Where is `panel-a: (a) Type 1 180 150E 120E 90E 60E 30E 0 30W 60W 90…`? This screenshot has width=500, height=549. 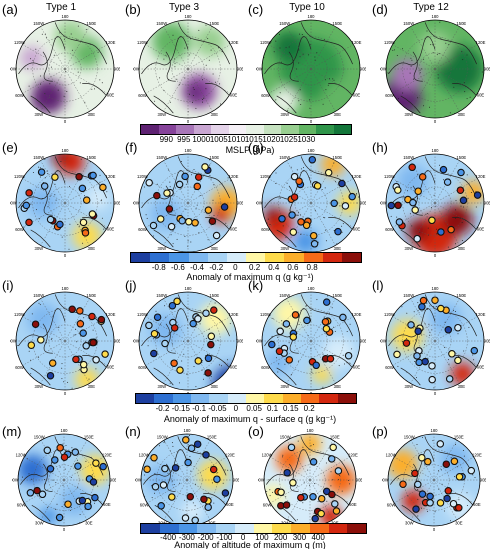
panel-a: (a) Type 1 180 150E 120E 90E 60E 30E 0 30W 60W 90… is located at coordinates (61, 63).